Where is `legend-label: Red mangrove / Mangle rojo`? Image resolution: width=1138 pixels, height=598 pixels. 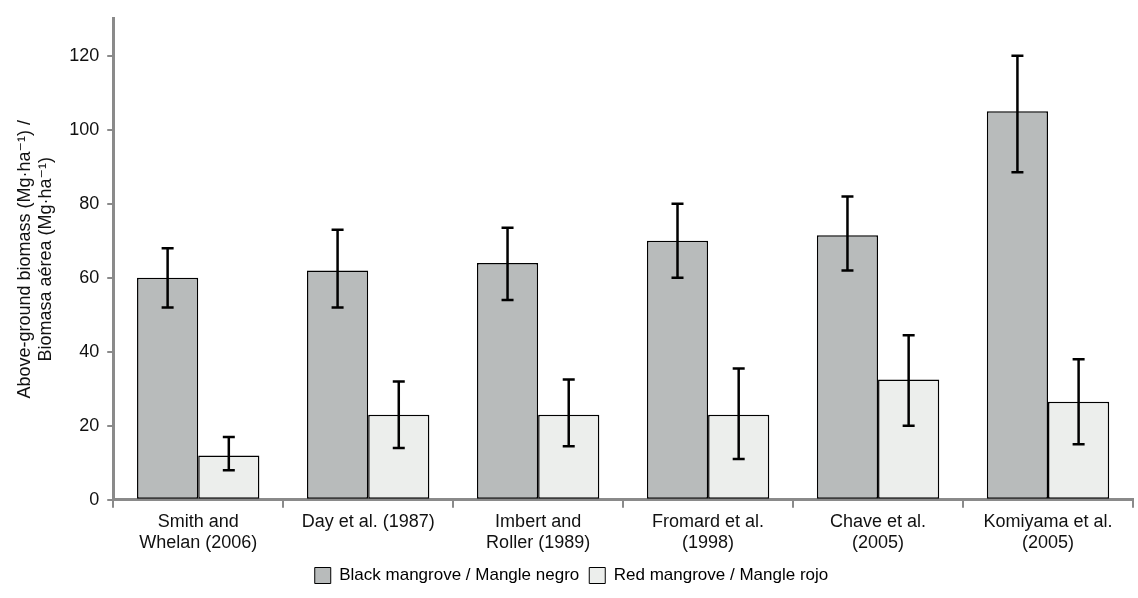 legend-label: Red mangrove / Mangle rojo is located at coordinates (721, 575).